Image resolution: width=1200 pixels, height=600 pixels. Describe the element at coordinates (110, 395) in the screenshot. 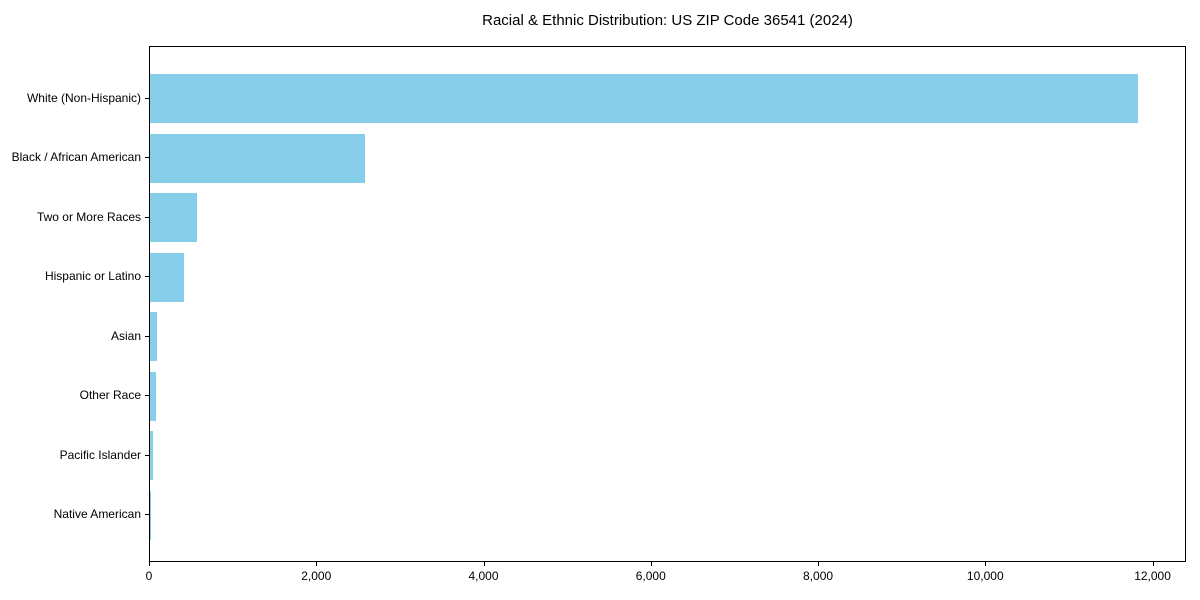

I see `y-tick-label: Other Race` at that location.